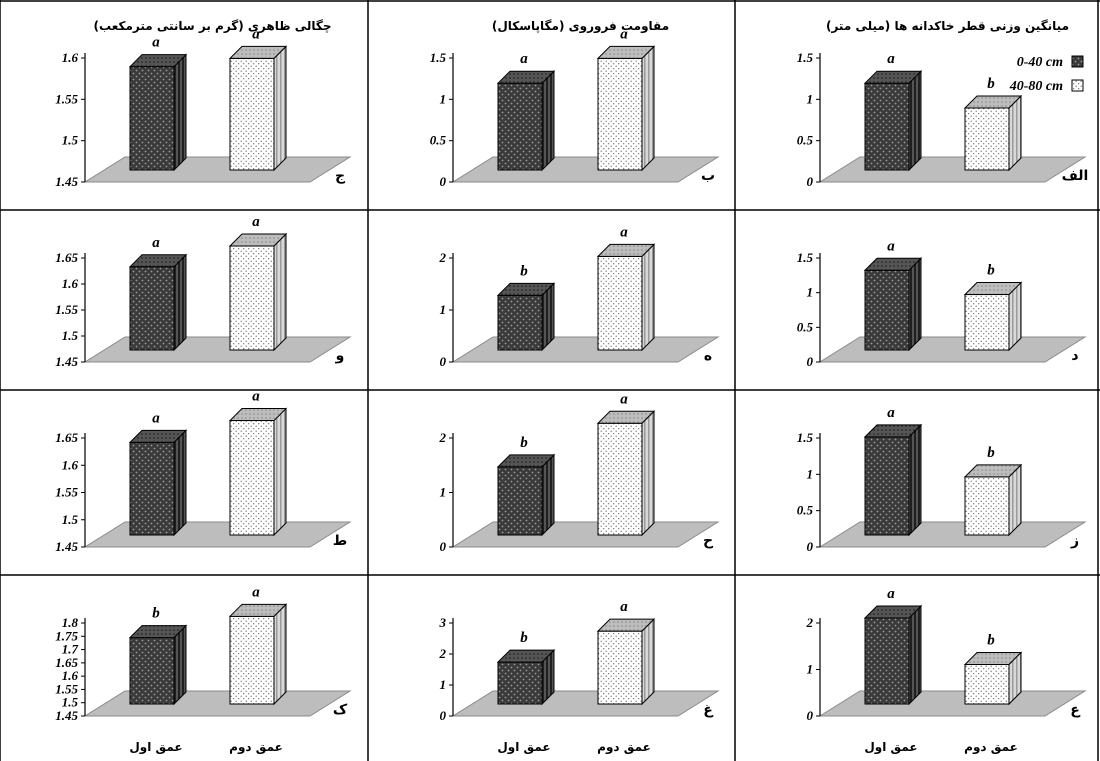 This screenshot has height=761, width=1100. What do you see at coordinates (579, 472) in the screenshot?
I see `chart-panel-he2: 0 1 2 b a ح` at bounding box center [579, 472].